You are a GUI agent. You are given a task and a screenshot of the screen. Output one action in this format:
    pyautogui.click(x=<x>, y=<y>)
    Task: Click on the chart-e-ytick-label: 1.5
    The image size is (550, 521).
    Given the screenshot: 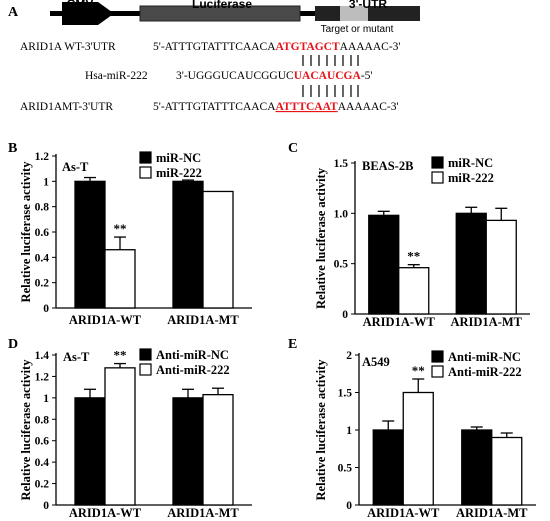 What is the action you would take?
    pyautogui.click(x=345, y=394)
    